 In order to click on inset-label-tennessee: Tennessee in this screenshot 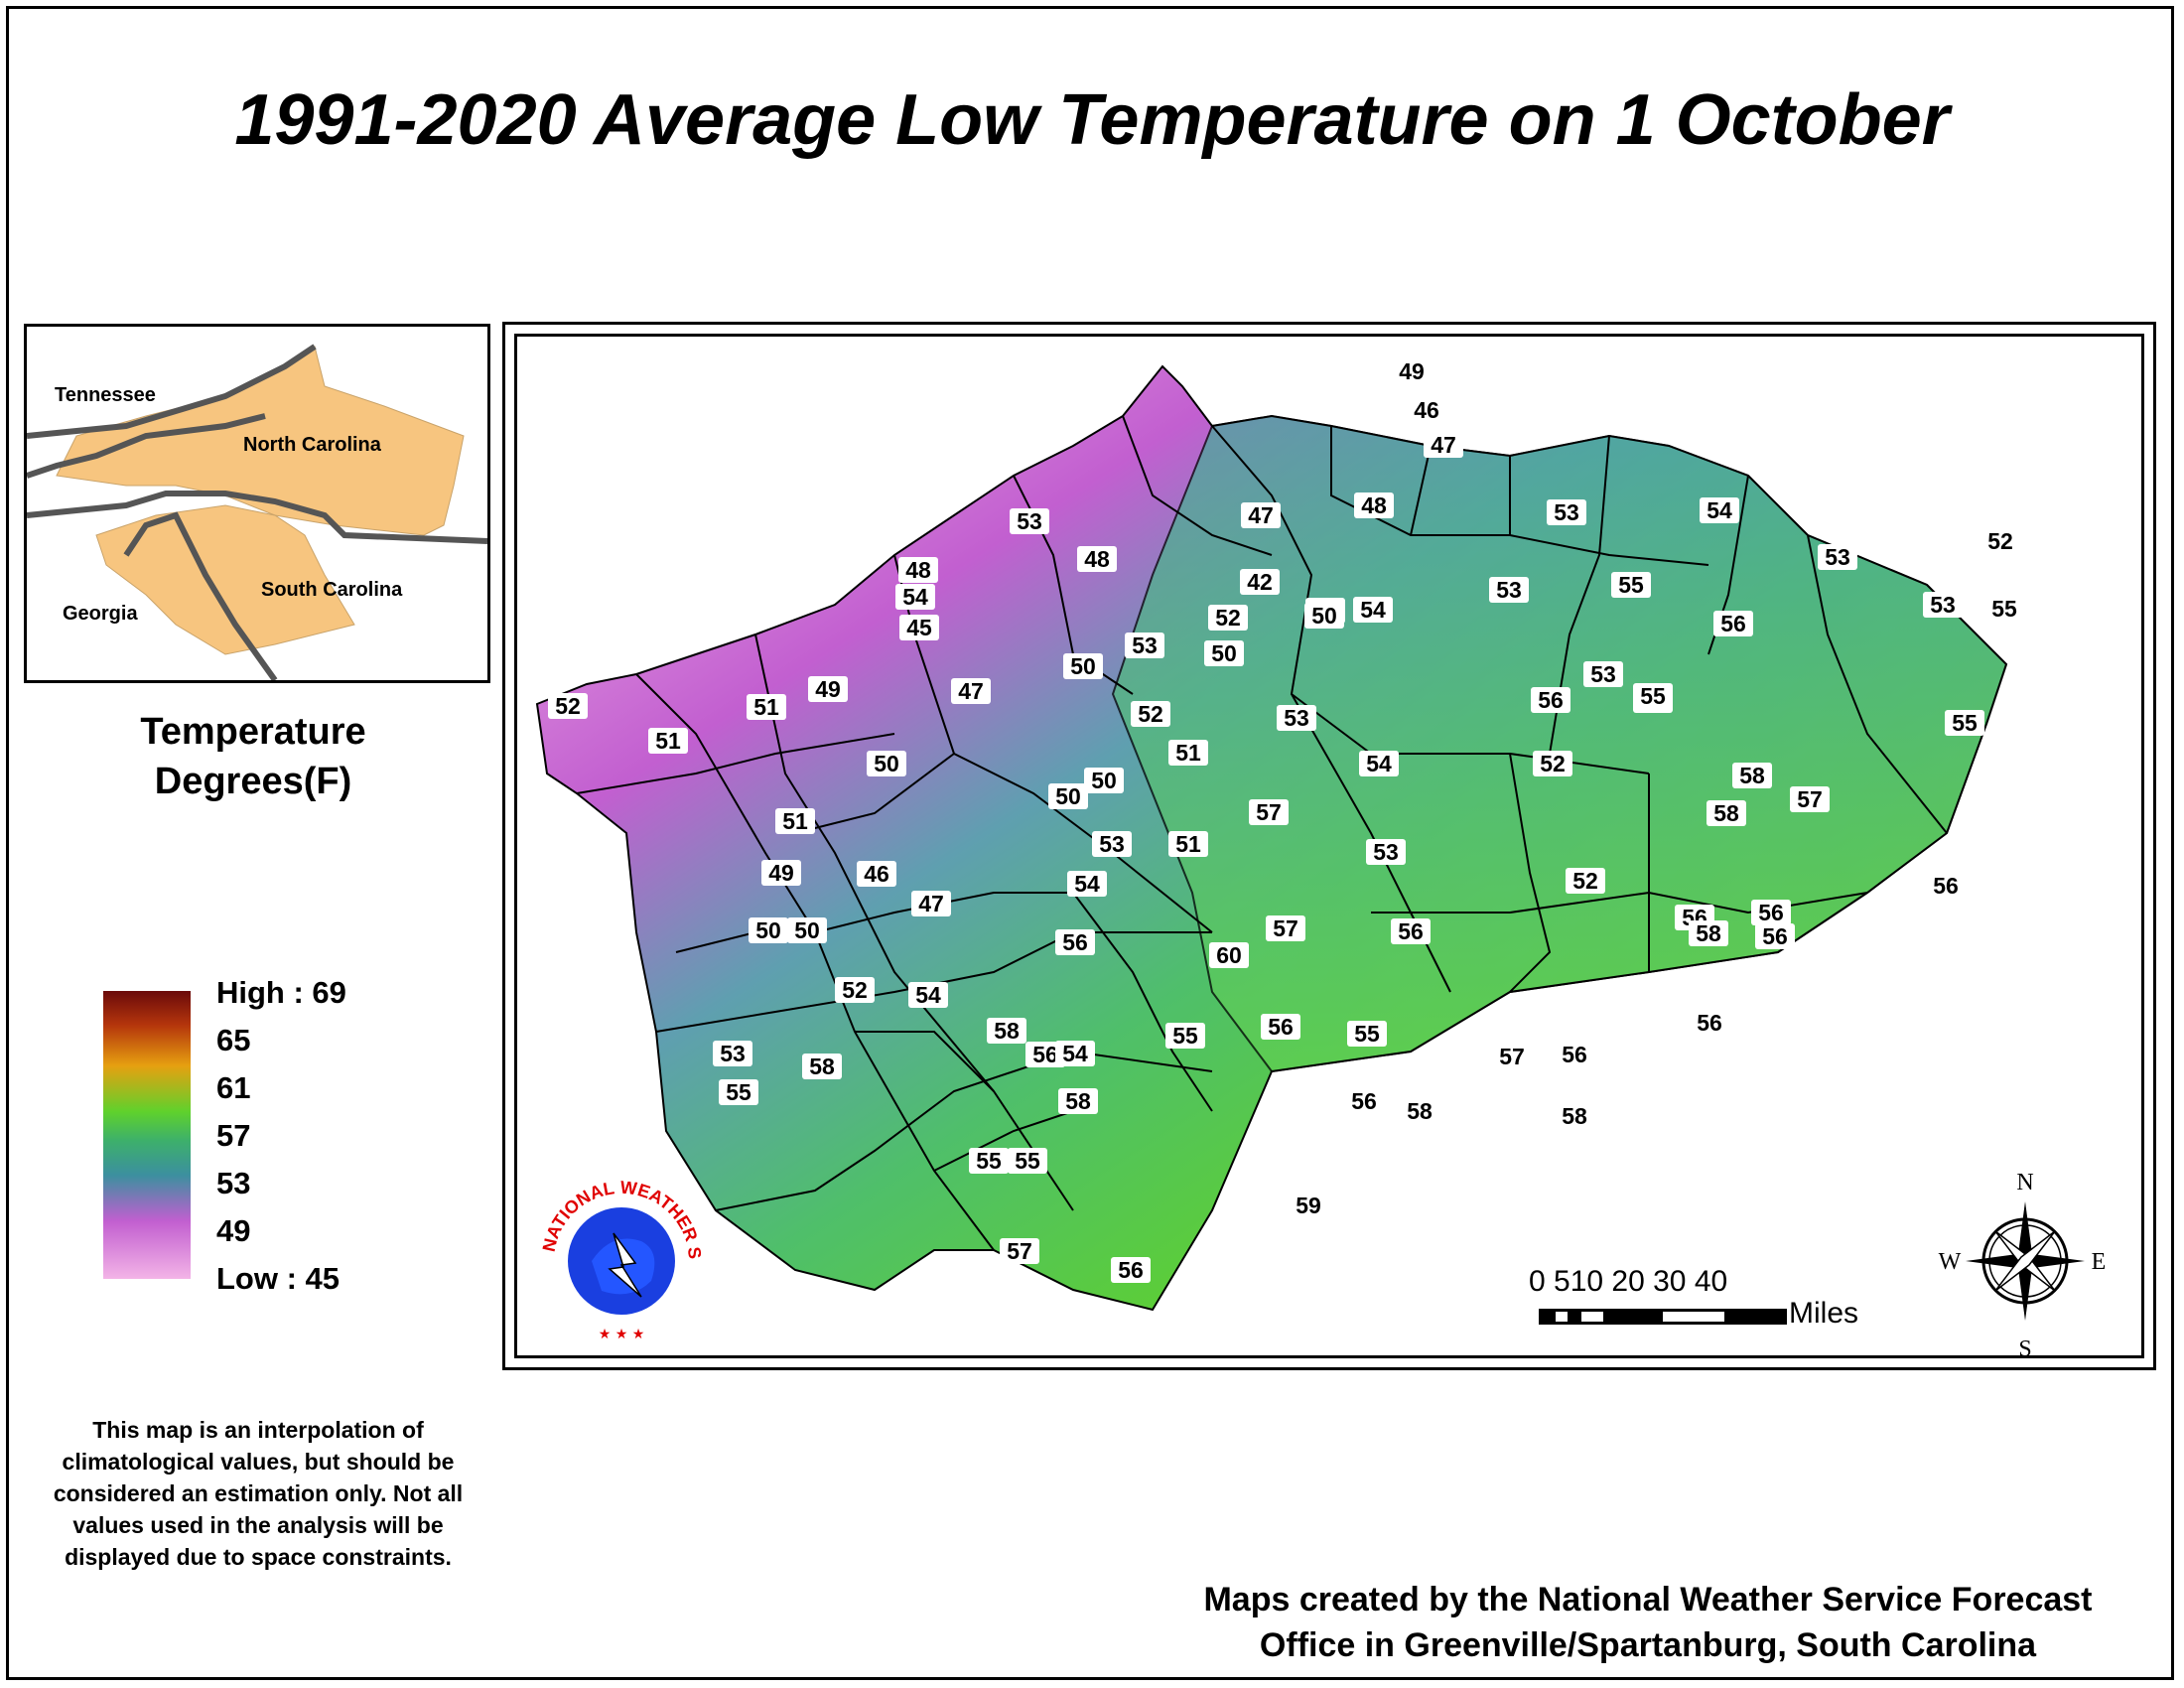, I will do `click(105, 395)`.